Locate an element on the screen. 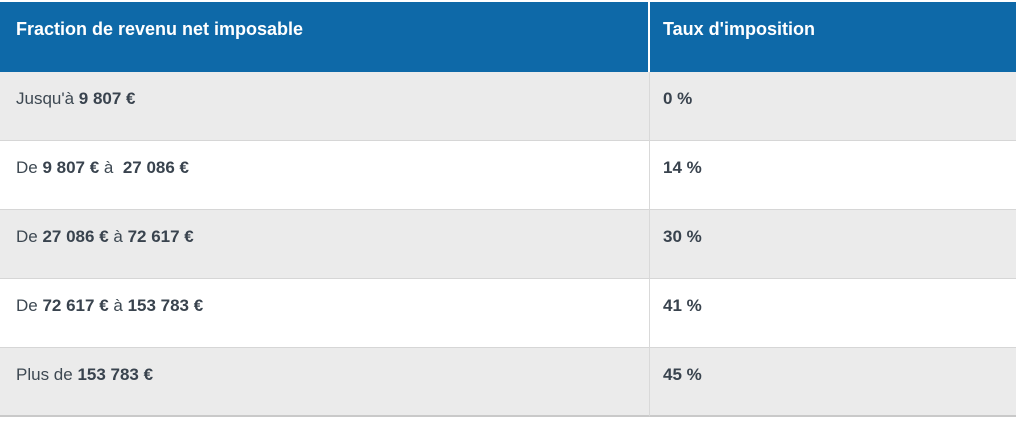  bracket-cell: De 72 617 € à 153 783 € is located at coordinates (325, 313).